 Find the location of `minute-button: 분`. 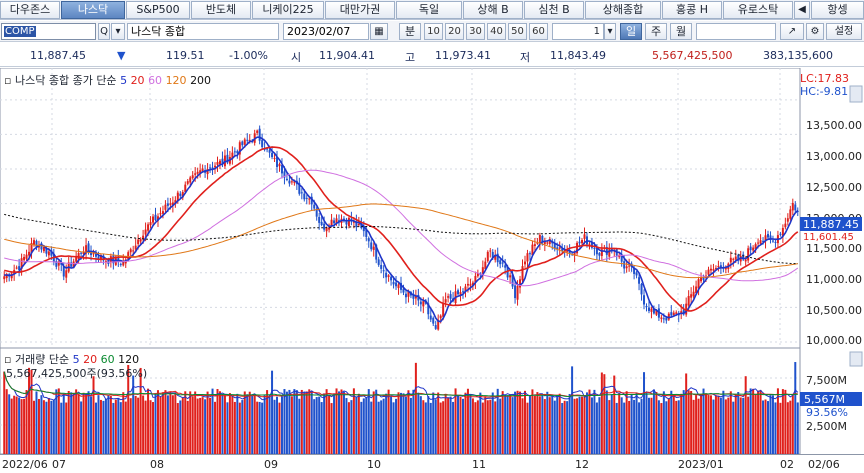

minute-button: 분 is located at coordinates (410, 31).